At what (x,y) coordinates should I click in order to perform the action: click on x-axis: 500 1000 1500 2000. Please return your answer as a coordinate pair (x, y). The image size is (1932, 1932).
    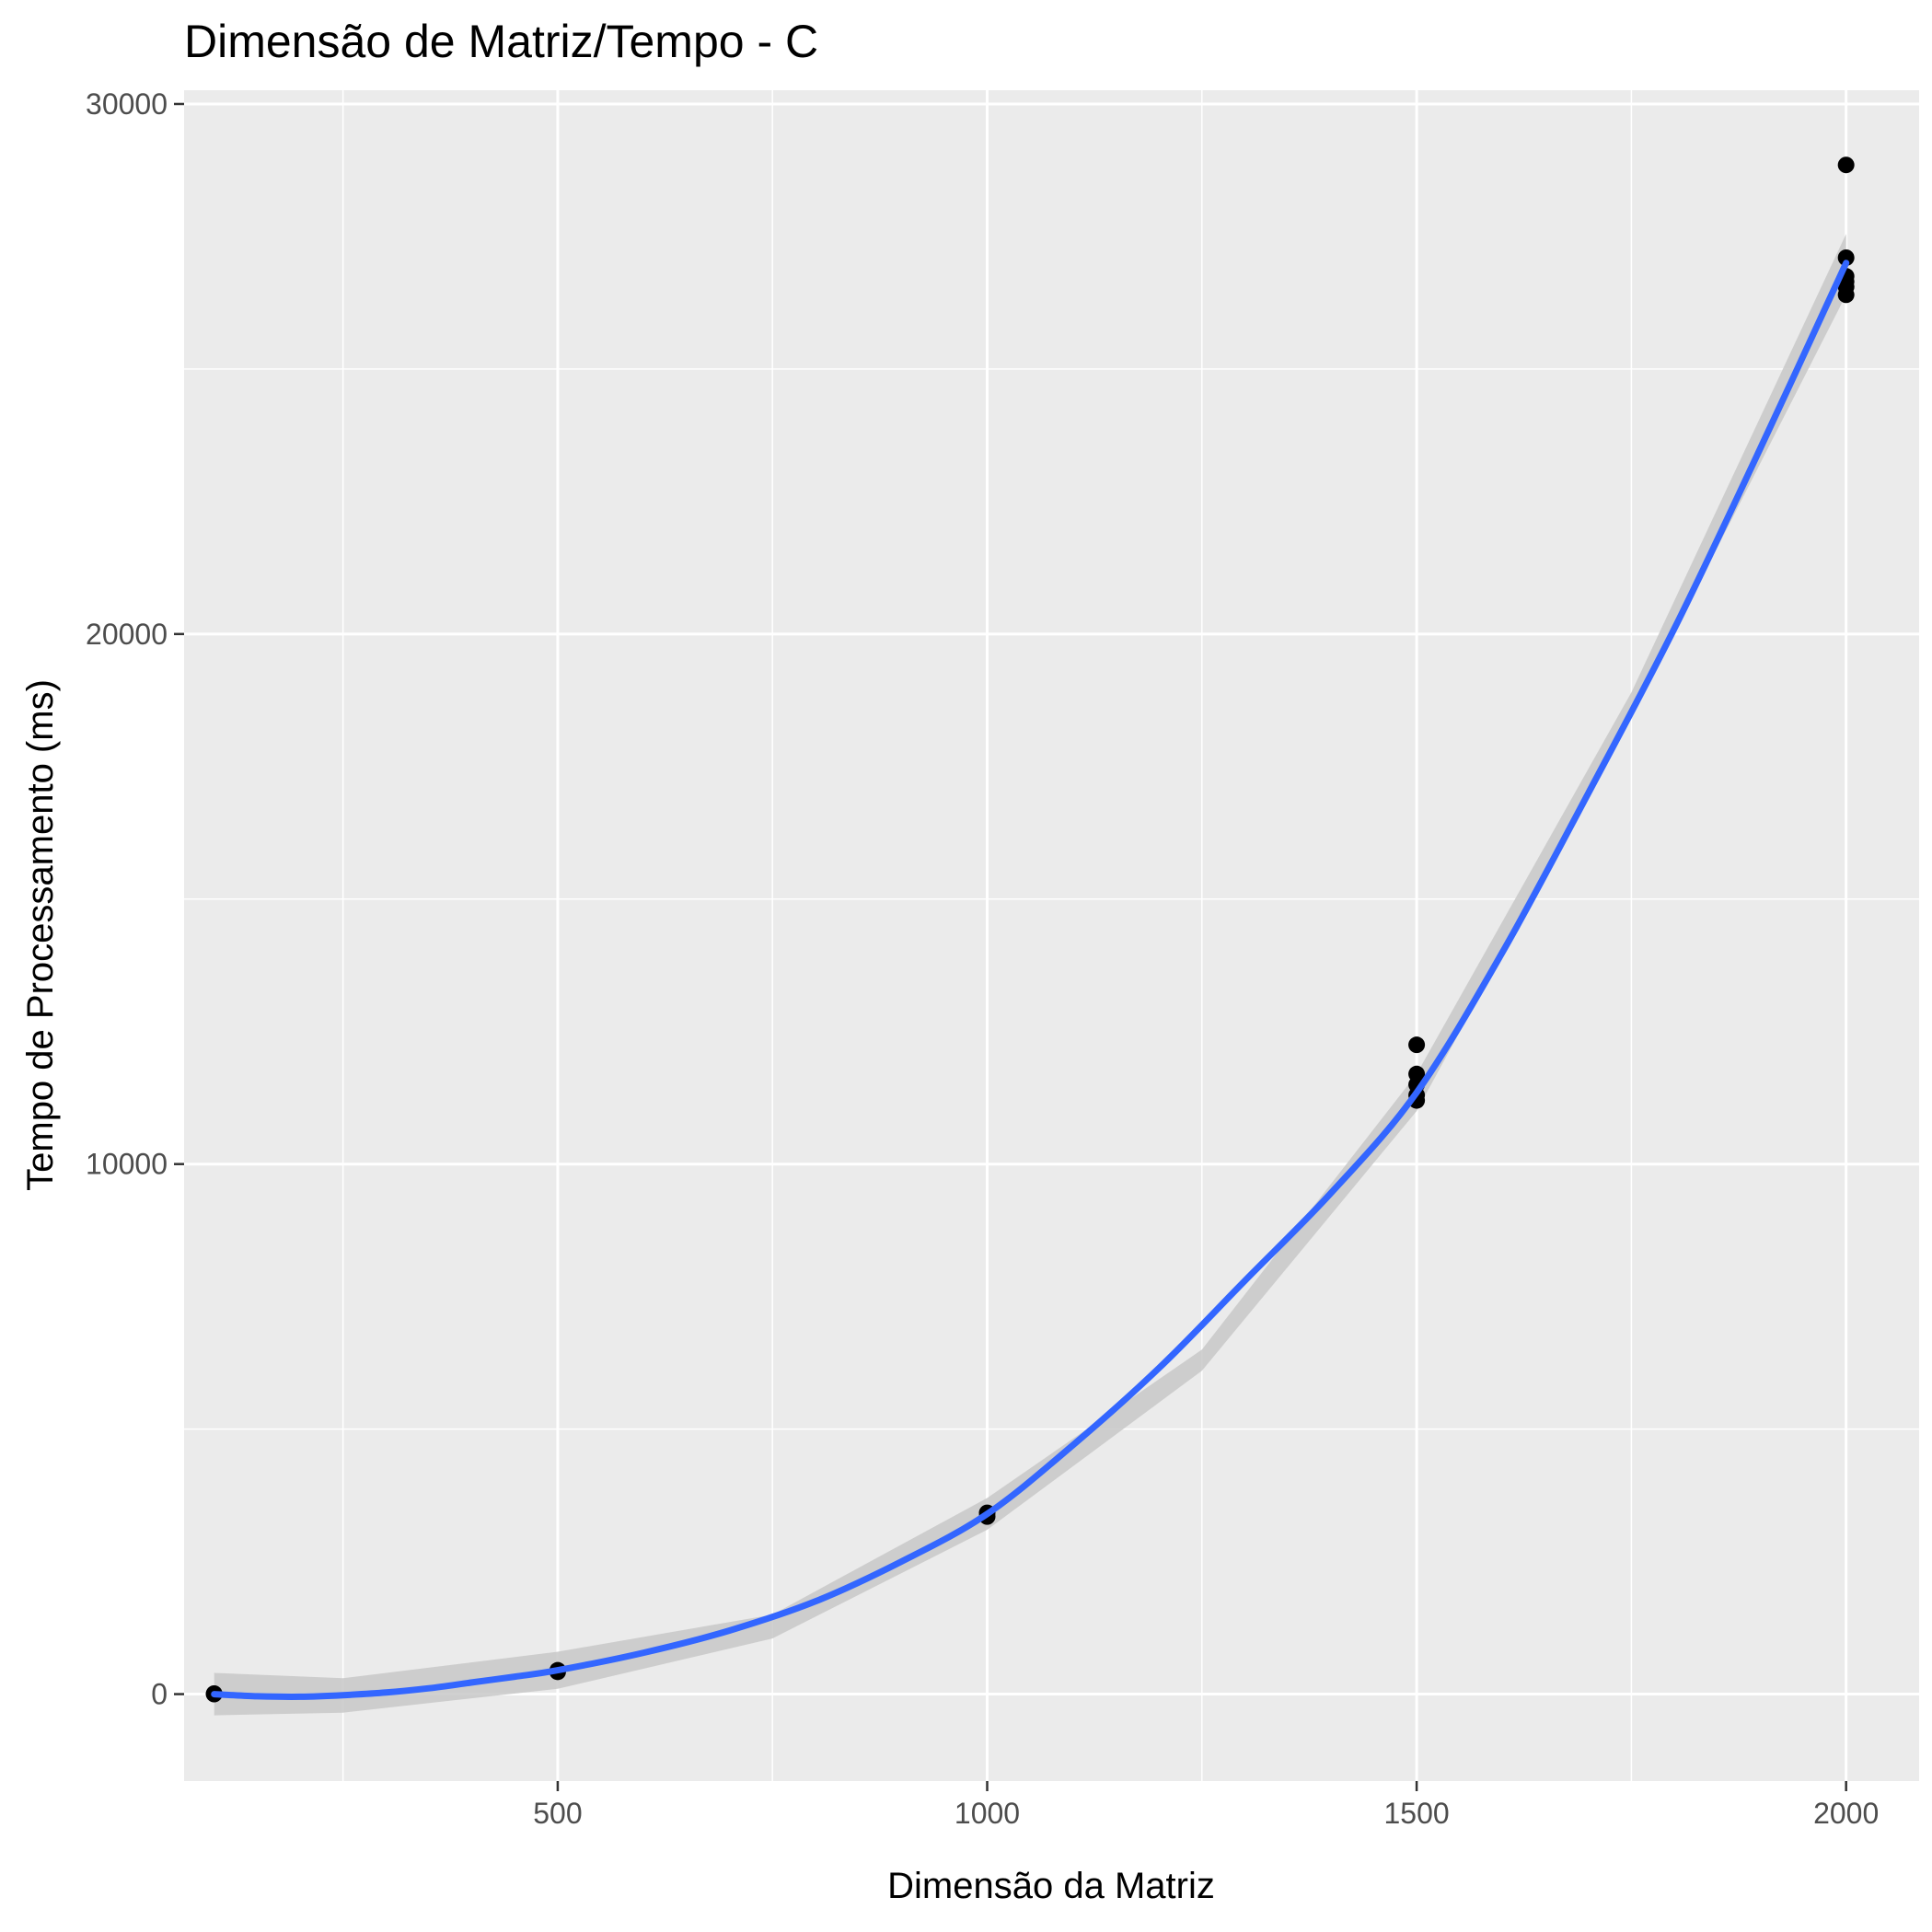
    Looking at the image, I should click on (1206, 1806).